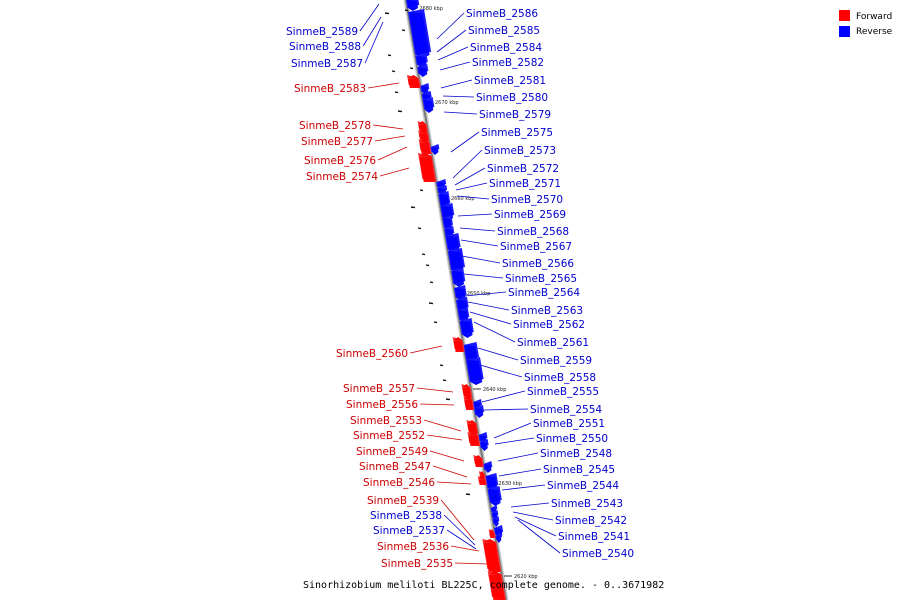 This screenshot has height=600, width=900. I want to click on gene-label: SinmeB_2587, so click(327, 64).